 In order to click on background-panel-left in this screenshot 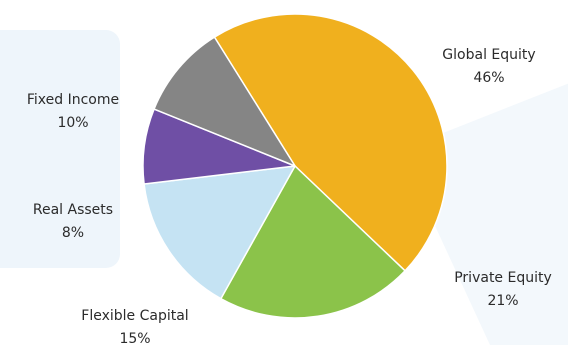, I will do `click(60, 149)`.